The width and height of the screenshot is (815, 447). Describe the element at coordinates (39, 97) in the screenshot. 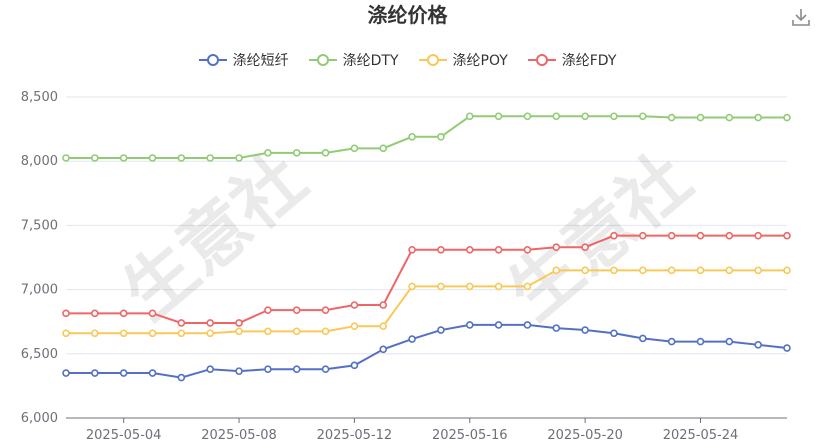

I see `y-tick-label: 8,500` at that location.